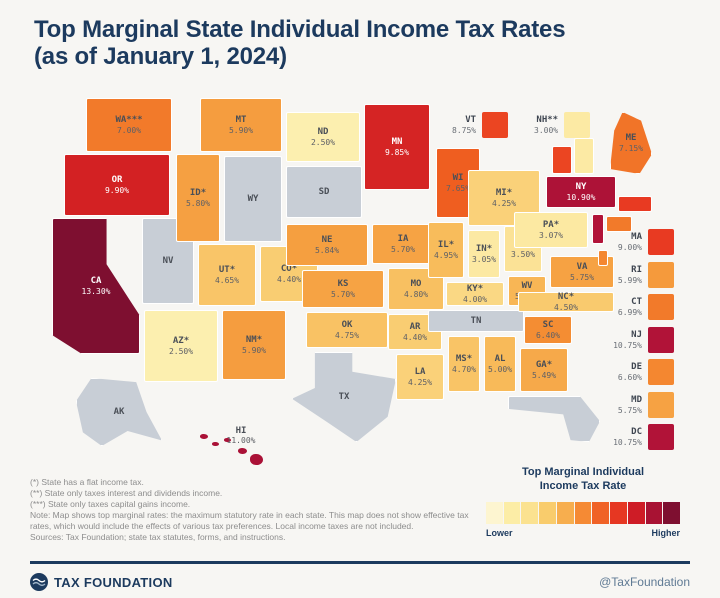  Describe the element at coordinates (475, 294) in the screenshot. I see `state-ky: KY* 4.00%` at that location.